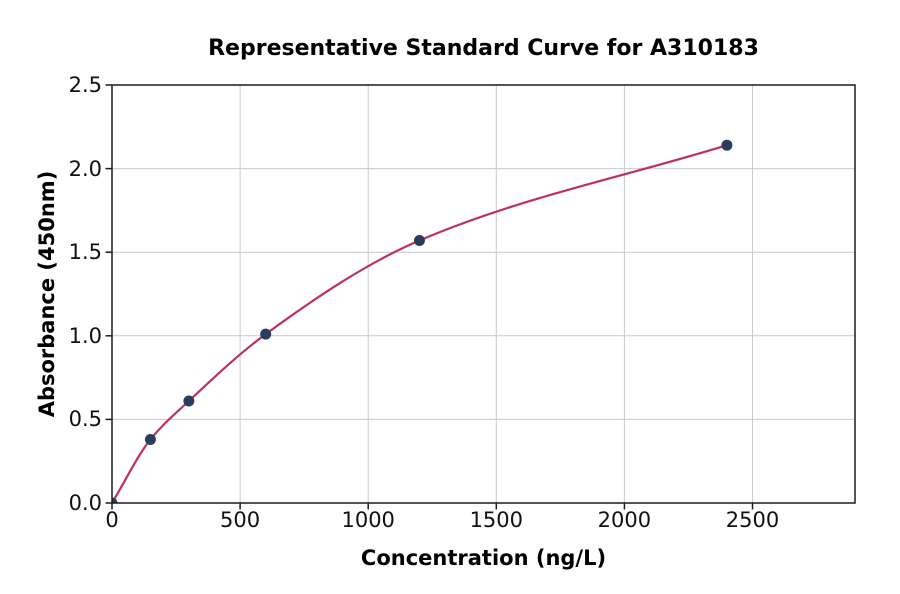 Image resolution: width=900 pixels, height=594 pixels. What do you see at coordinates (752, 520) in the screenshot?
I see `x-tick-label: 2500` at bounding box center [752, 520].